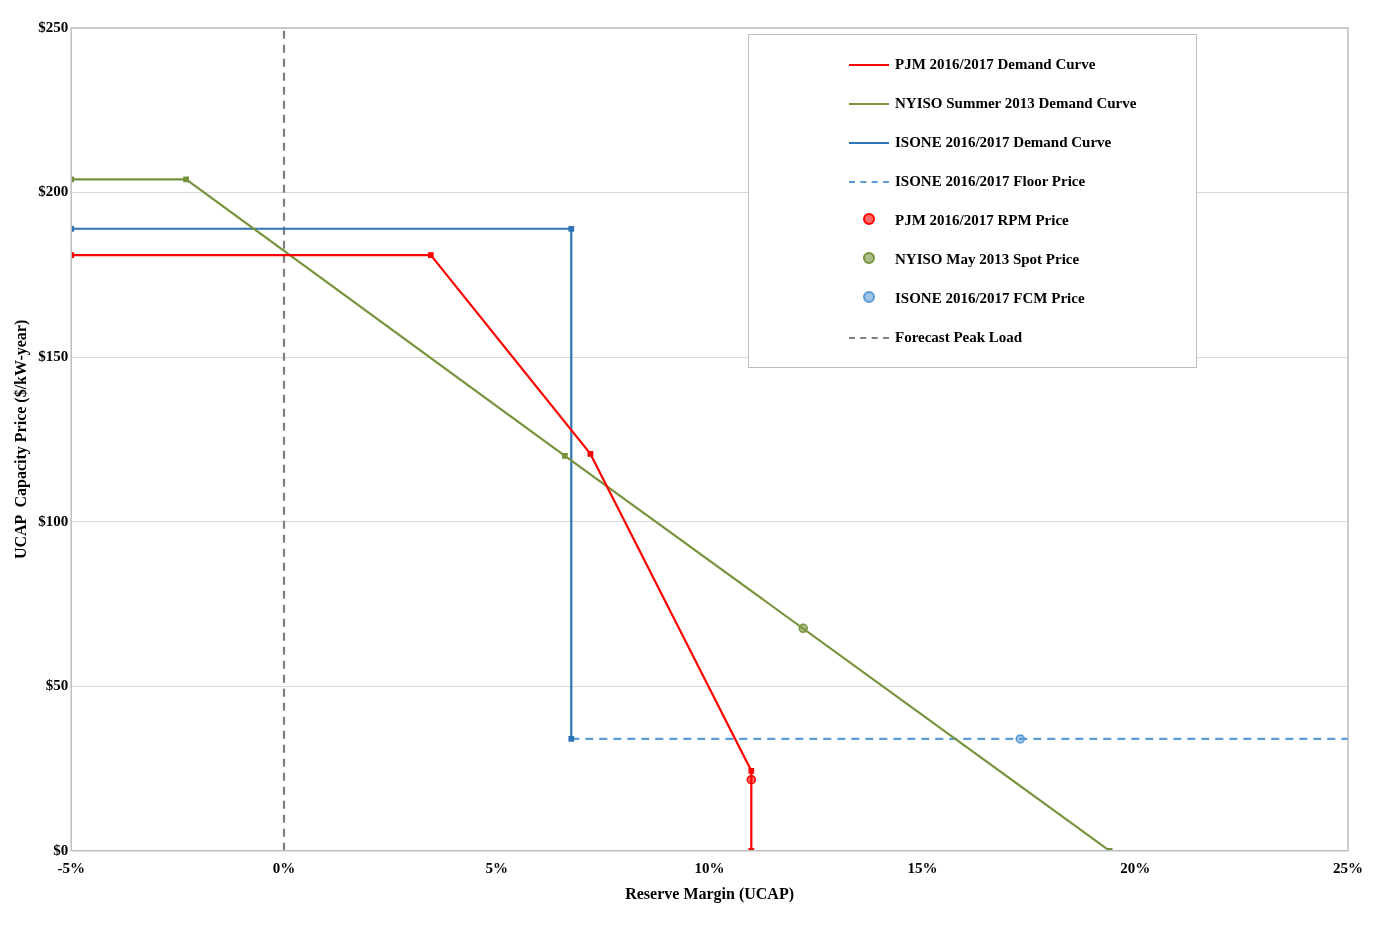  What do you see at coordinates (1016, 103) in the screenshot?
I see `legend-label: NYISO Summer 2013 Demand Curve` at bounding box center [1016, 103].